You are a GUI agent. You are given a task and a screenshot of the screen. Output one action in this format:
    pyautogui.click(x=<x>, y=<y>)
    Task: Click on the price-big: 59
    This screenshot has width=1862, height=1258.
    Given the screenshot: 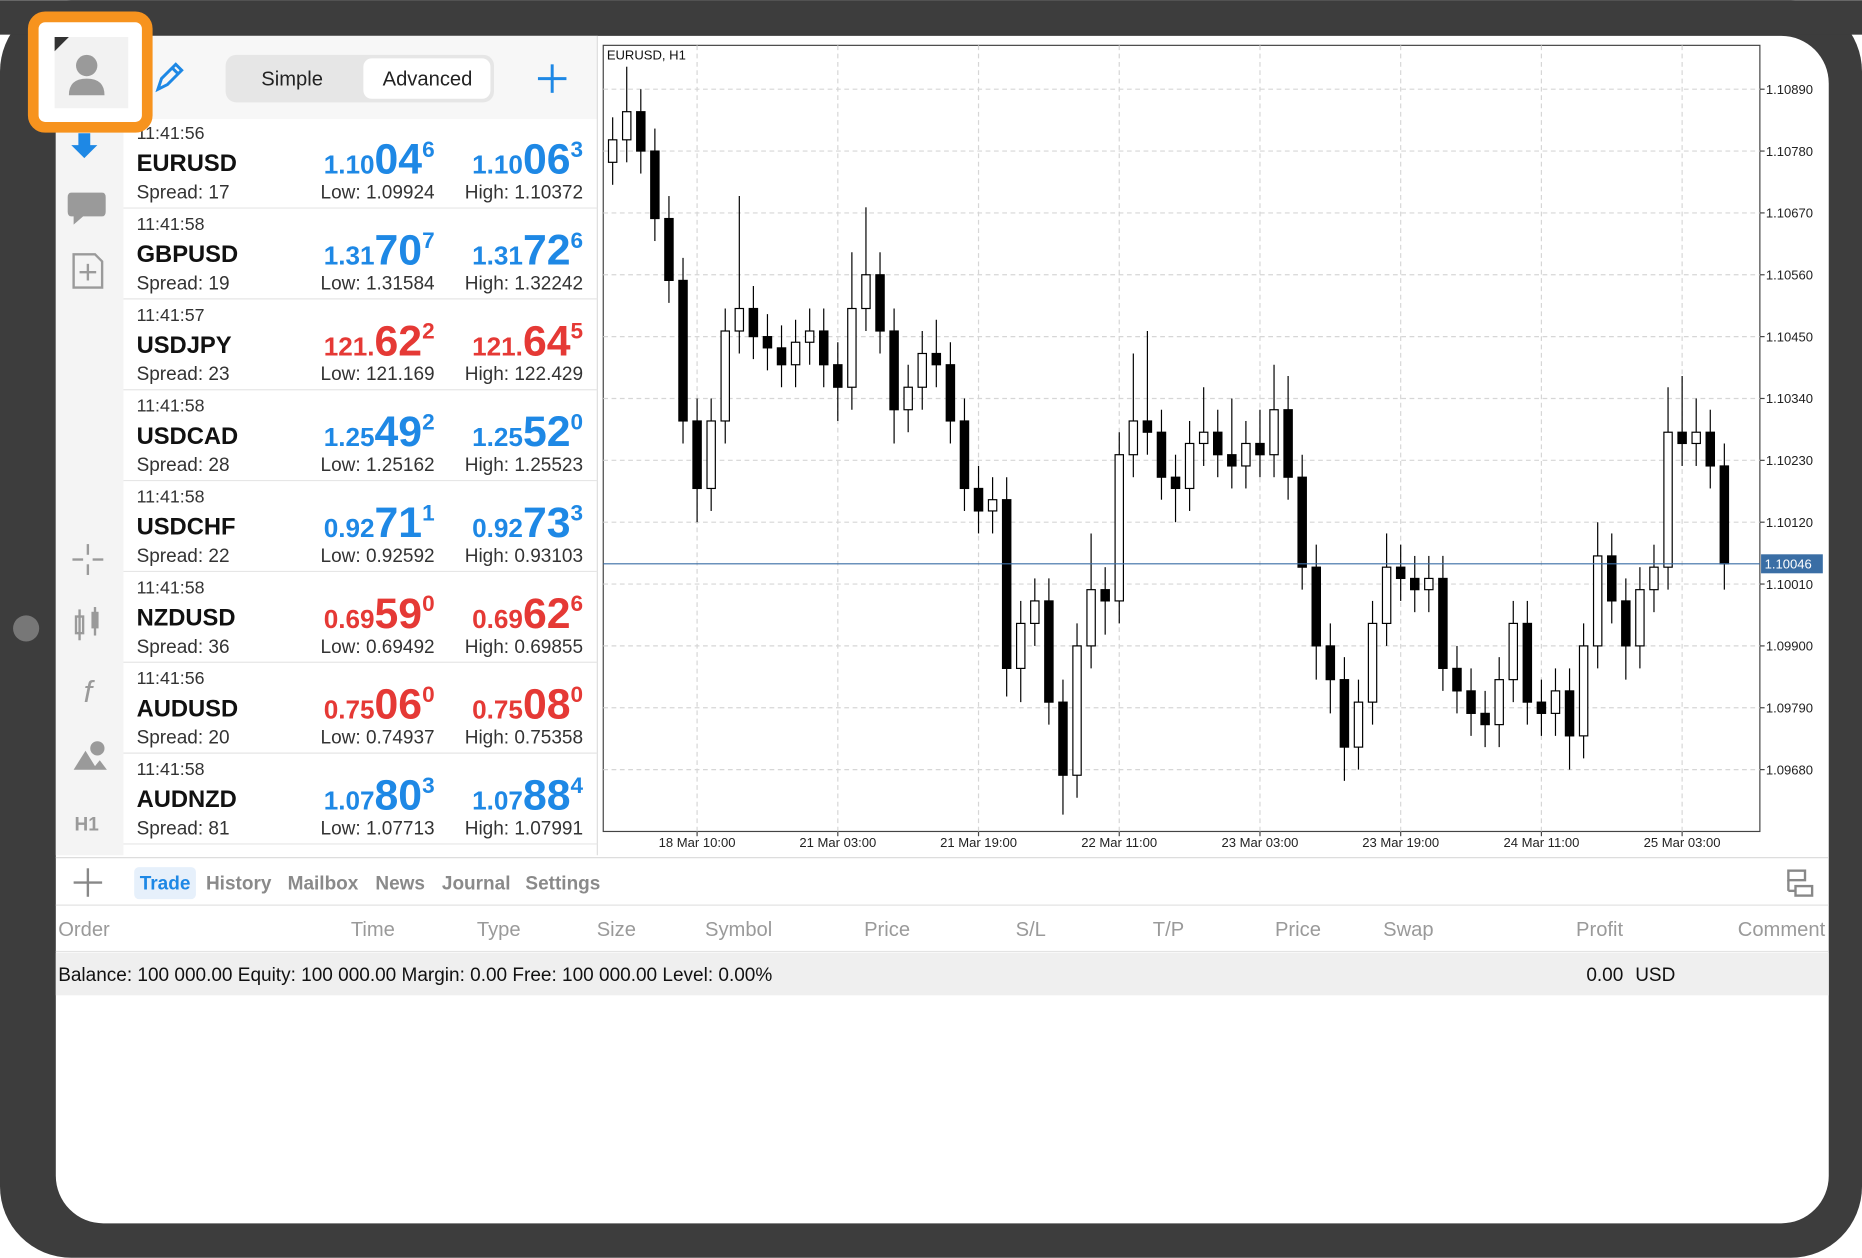 What is the action you would take?
    pyautogui.click(x=399, y=614)
    